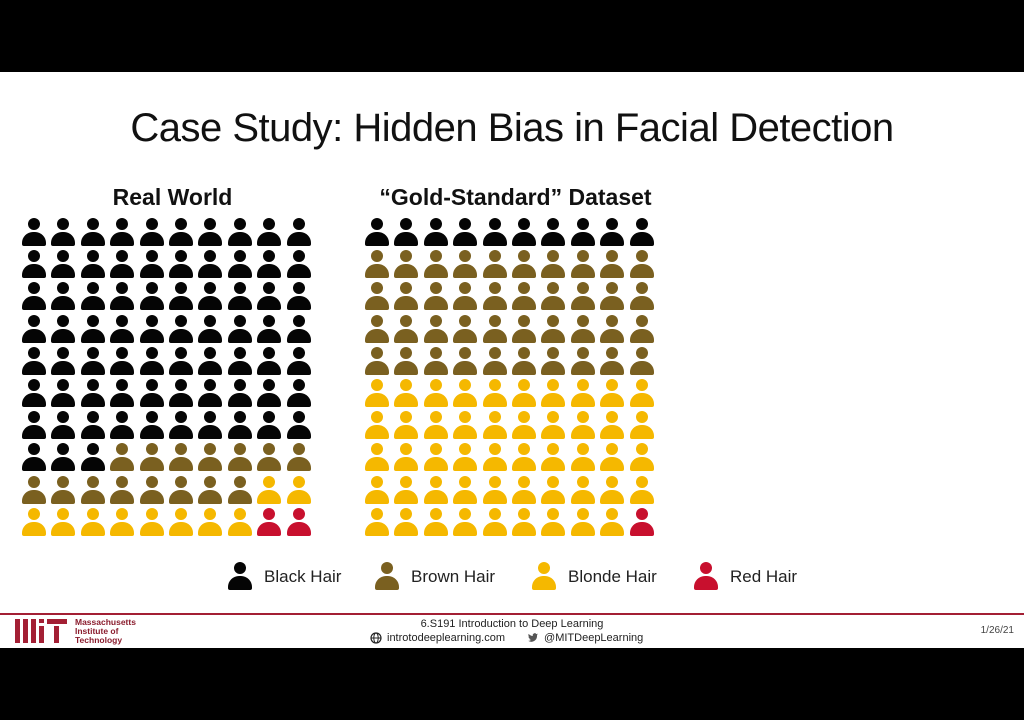  I want to click on institution-name: Massachusetts Institute of Technology, so click(105, 631).